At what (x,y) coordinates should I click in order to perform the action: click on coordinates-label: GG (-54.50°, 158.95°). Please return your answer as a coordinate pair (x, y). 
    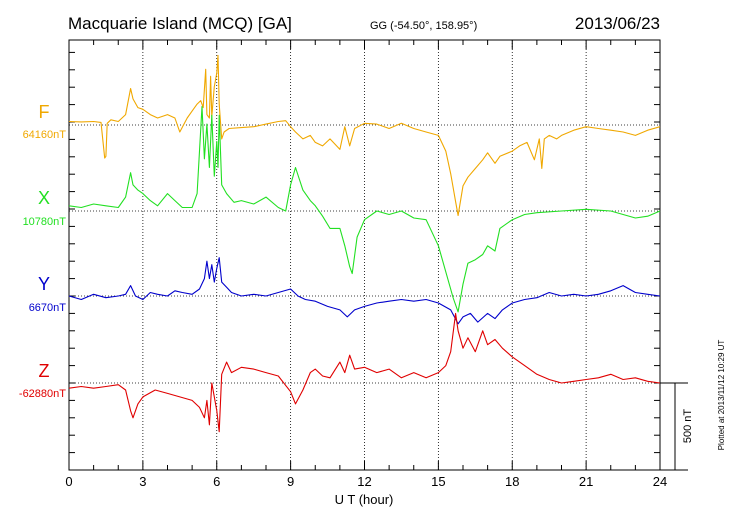
    Looking at the image, I should click on (423, 26).